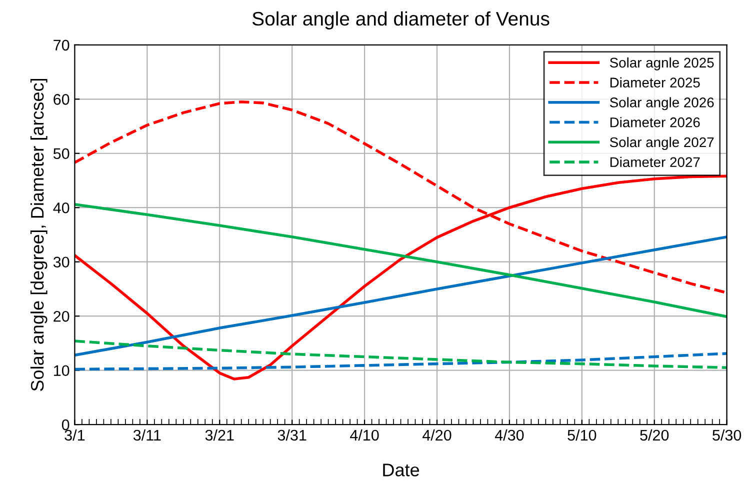  What do you see at coordinates (655, 82) in the screenshot?
I see `legend-label: Diameter 2025` at bounding box center [655, 82].